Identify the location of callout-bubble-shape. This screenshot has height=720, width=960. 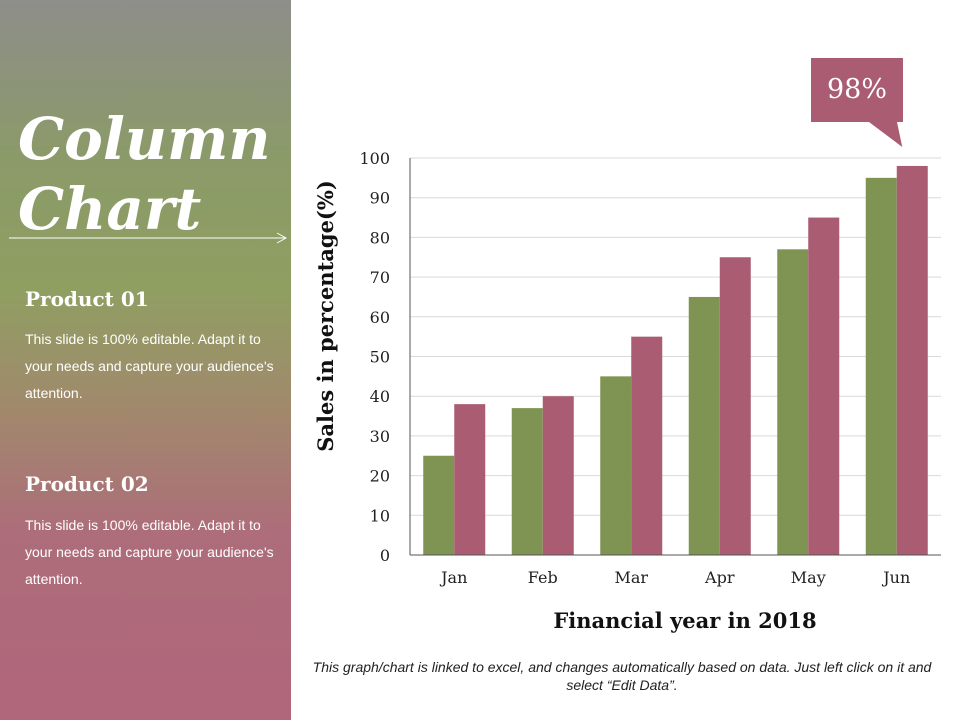
(857, 102).